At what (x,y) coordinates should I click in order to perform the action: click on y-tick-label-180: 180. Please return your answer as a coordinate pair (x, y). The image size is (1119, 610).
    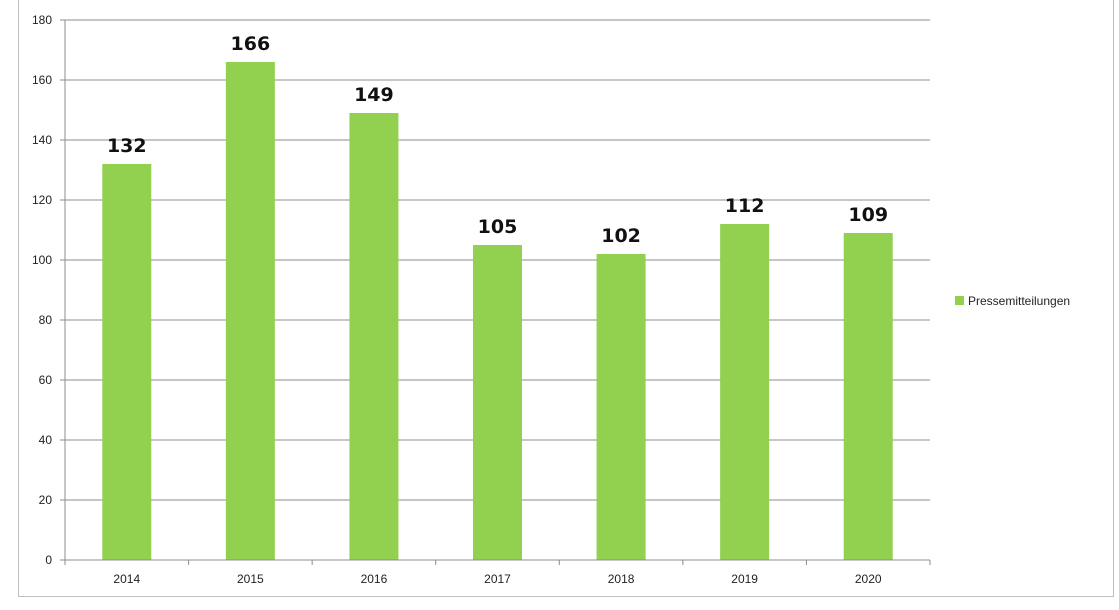
    Looking at the image, I should click on (42, 20).